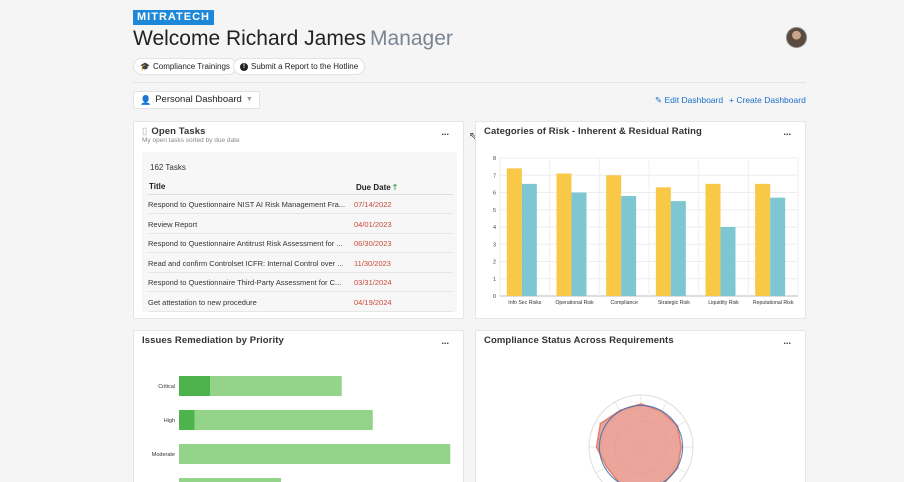 The width and height of the screenshot is (904, 482). I want to click on task-due-date: 11/30/2023, so click(372, 263).